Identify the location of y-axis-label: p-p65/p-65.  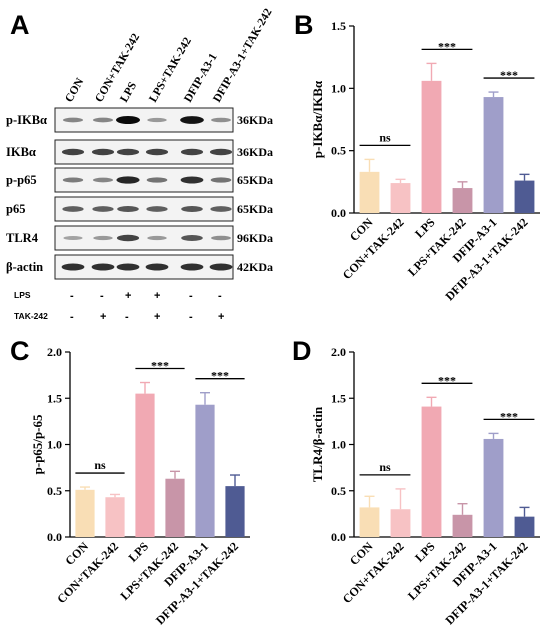
(37, 444).